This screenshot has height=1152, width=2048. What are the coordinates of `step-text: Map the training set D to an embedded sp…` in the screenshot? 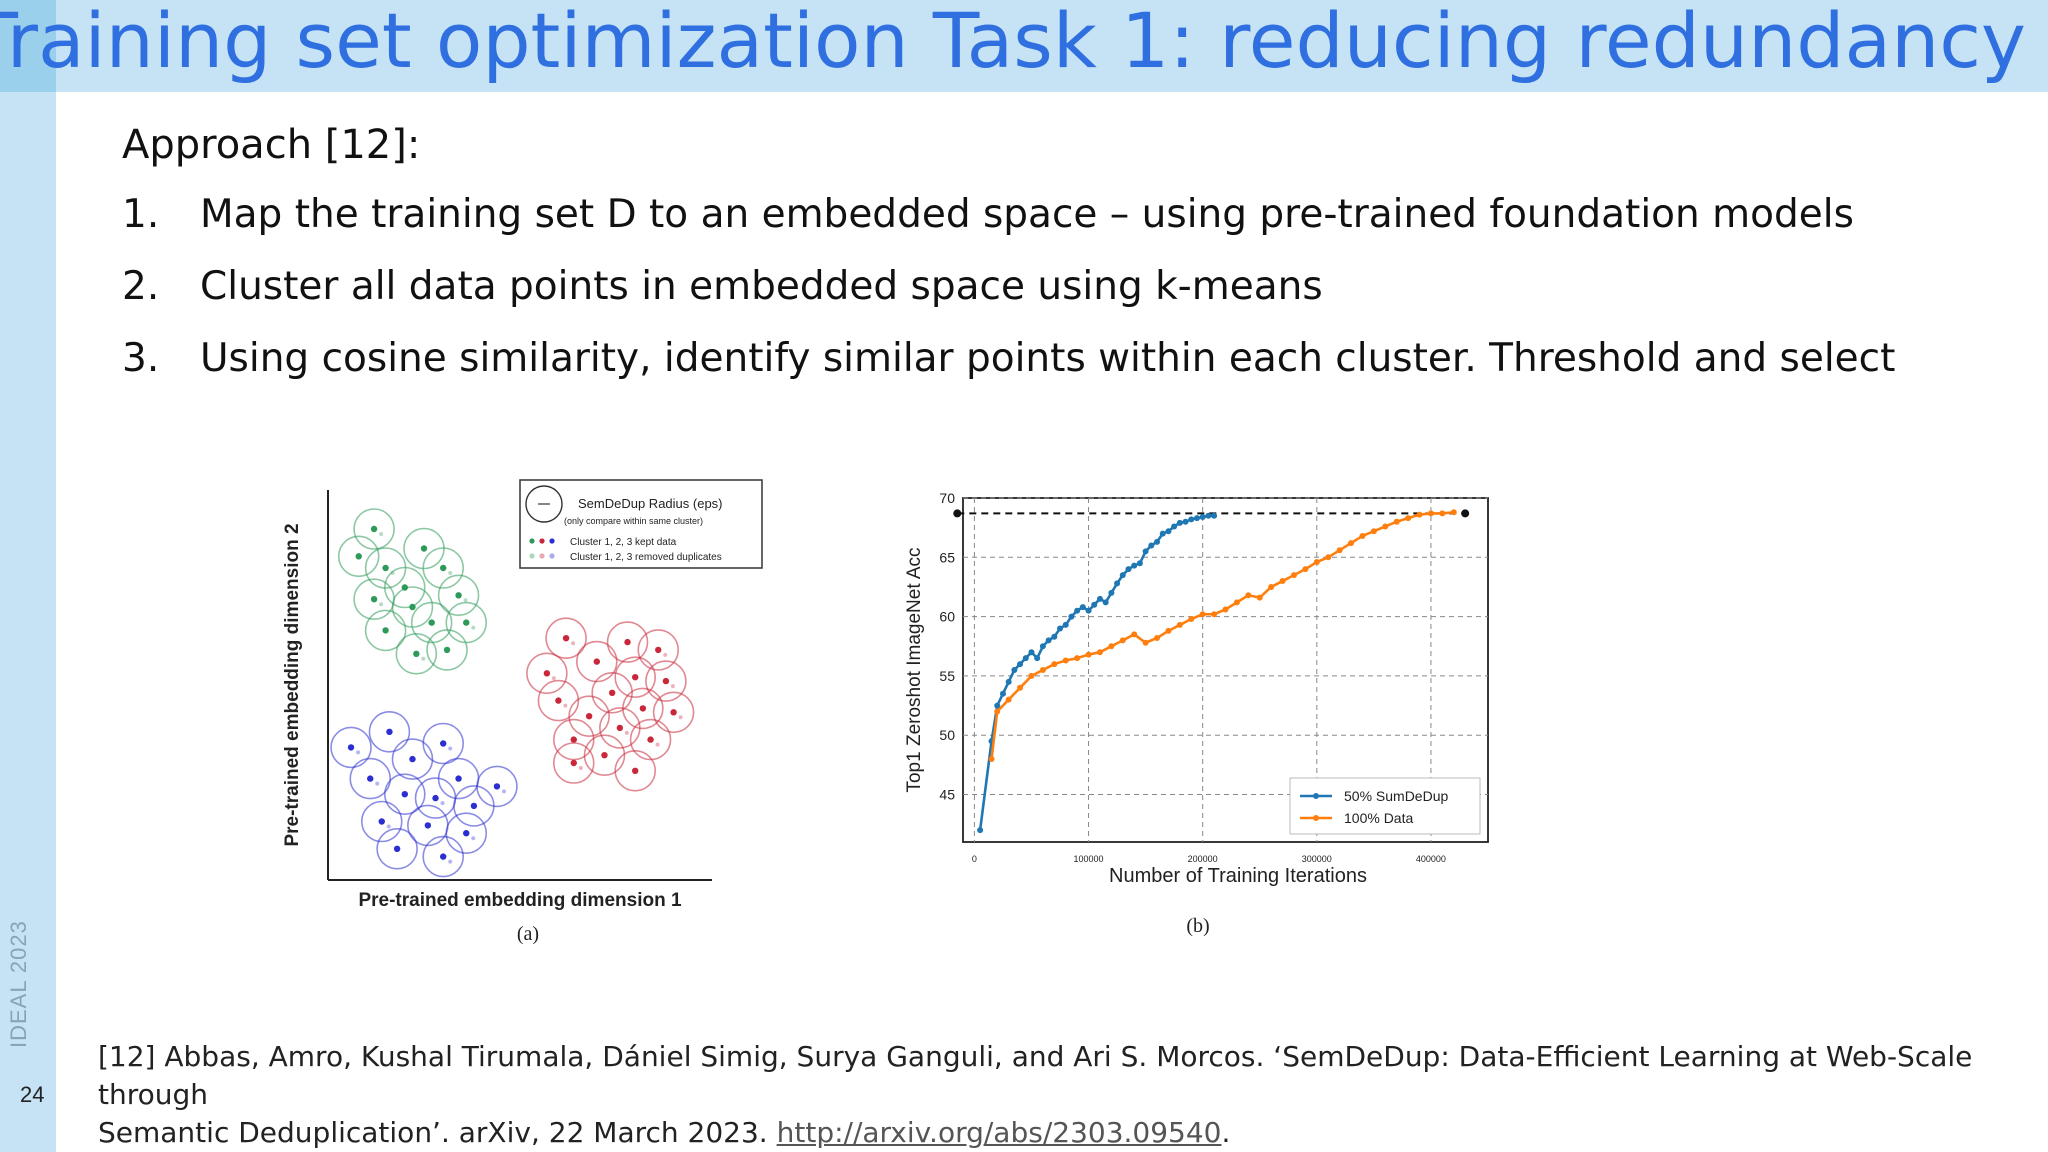 It's located at (1027, 214).